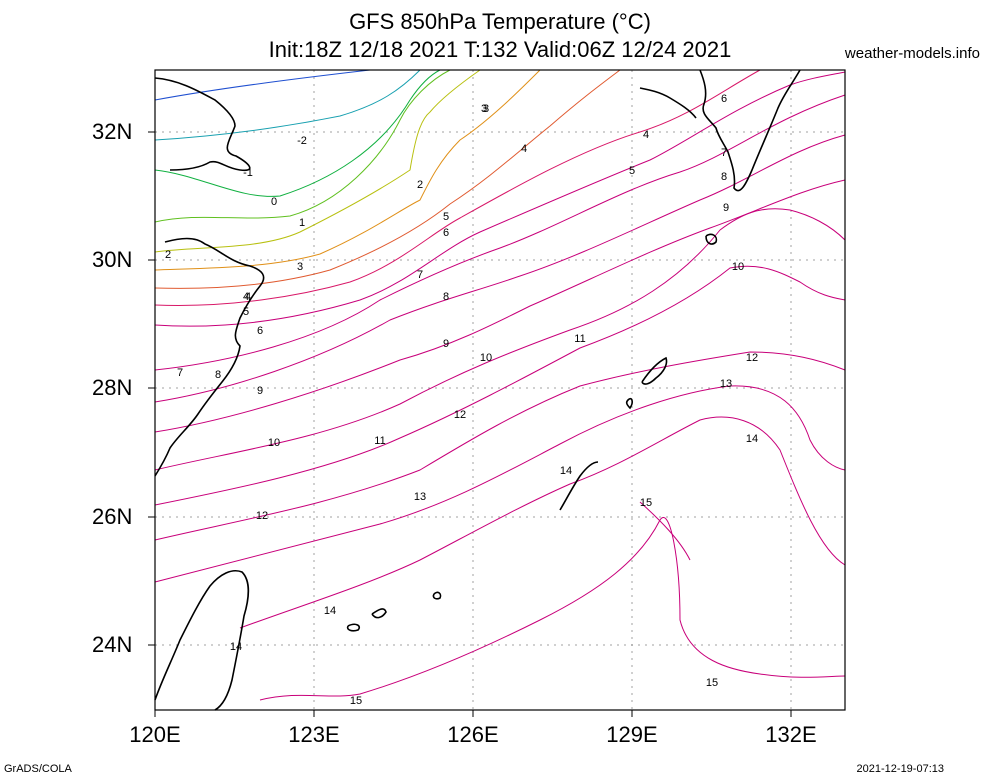  Describe the element at coordinates (473, 734) in the screenshot. I see `x-tick-label-126e: 126E` at that location.